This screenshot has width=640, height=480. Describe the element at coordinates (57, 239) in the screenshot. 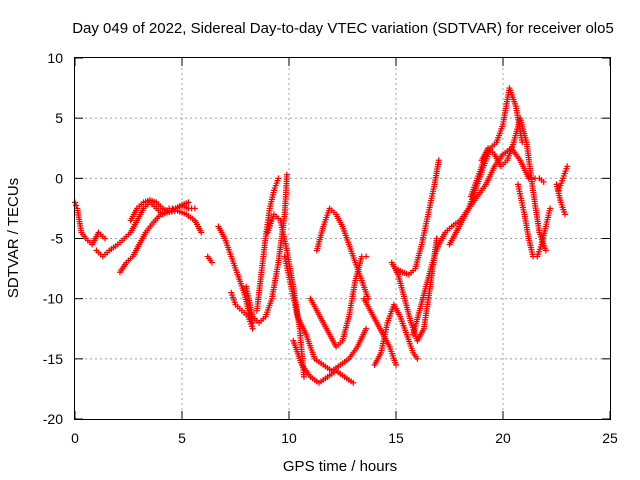

I see `y-tick-label: -5` at that location.